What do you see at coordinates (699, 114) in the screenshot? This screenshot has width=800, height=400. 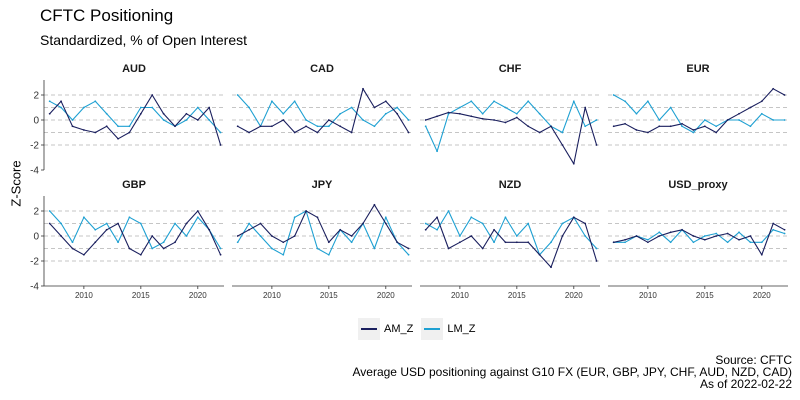 I see `series-line-lm-z-eur` at bounding box center [699, 114].